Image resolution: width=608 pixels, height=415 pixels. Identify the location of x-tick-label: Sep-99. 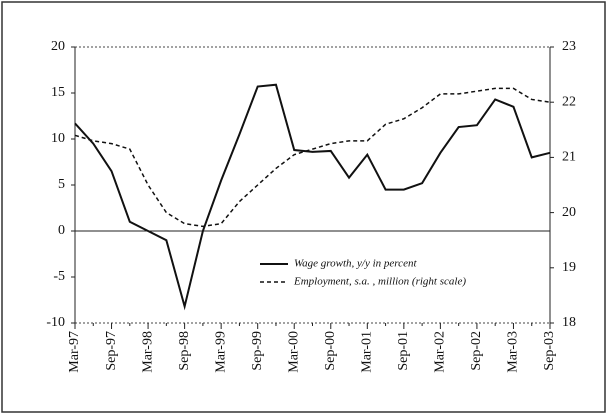
(257, 351).